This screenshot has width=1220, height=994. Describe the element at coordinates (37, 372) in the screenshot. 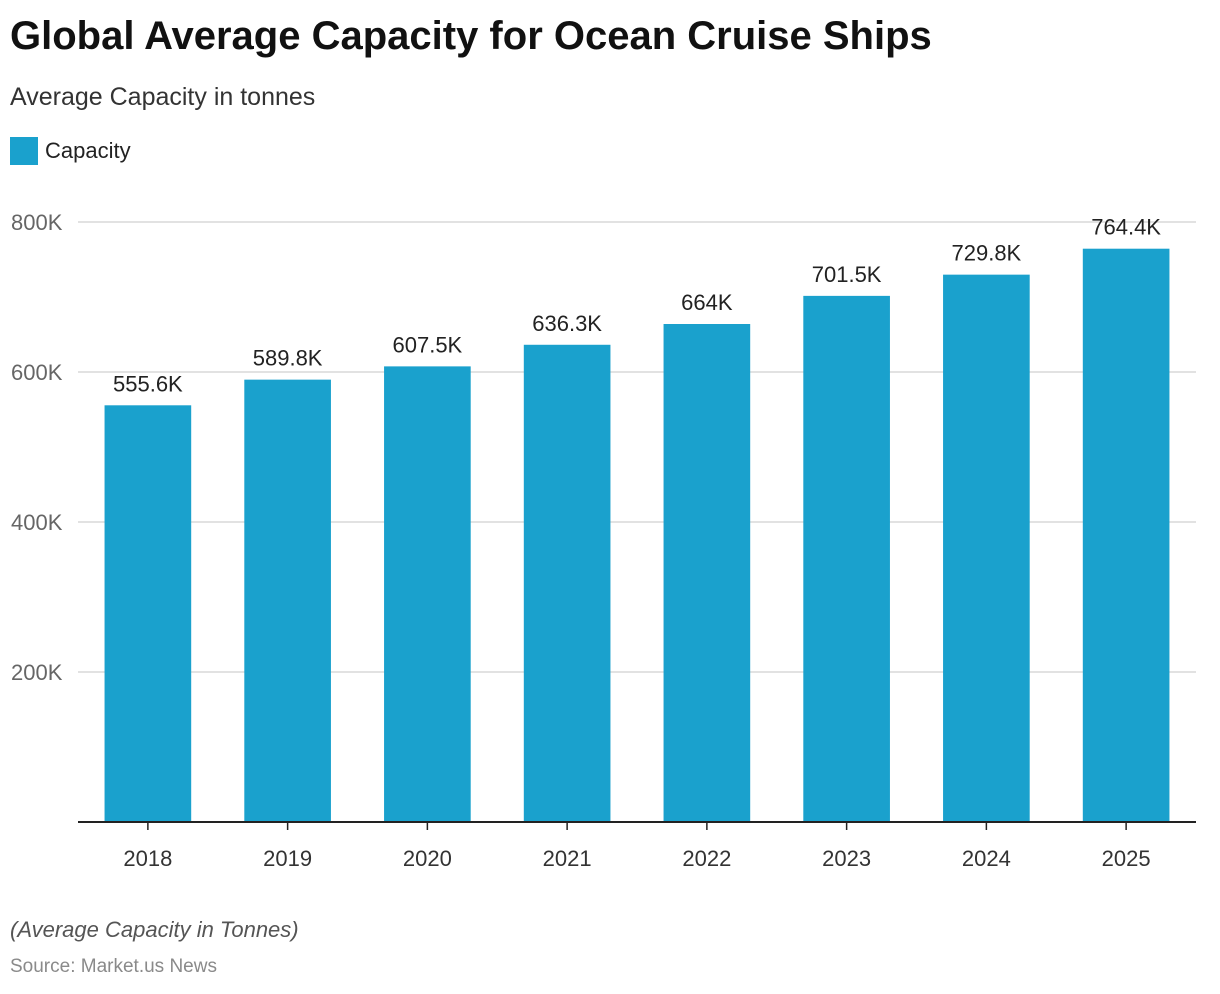

I see `y-tick-label: 600K` at that location.